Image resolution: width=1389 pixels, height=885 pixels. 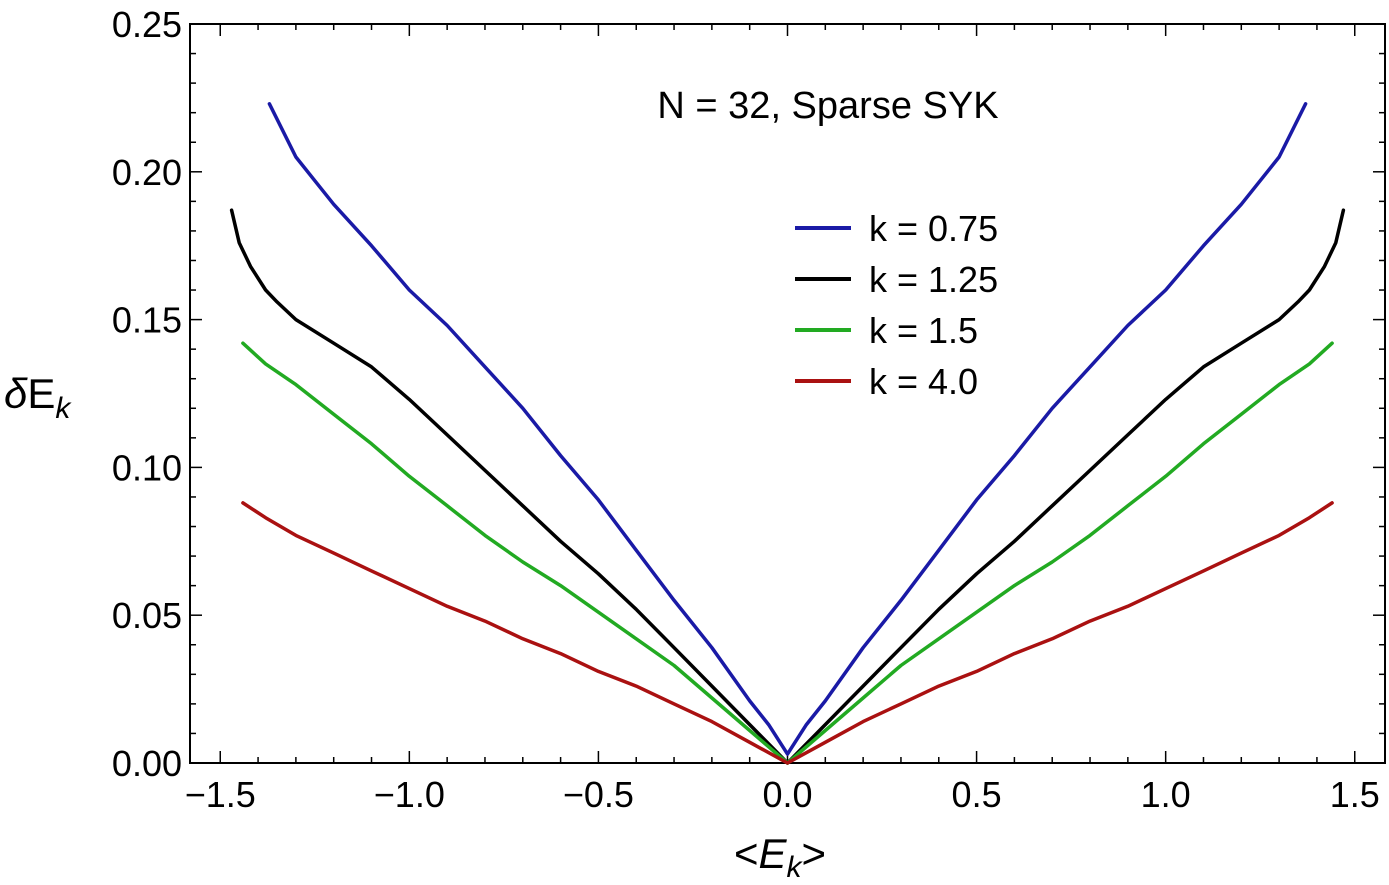 I want to click on x-axis-label-sub: k, so click(x=795, y=867).